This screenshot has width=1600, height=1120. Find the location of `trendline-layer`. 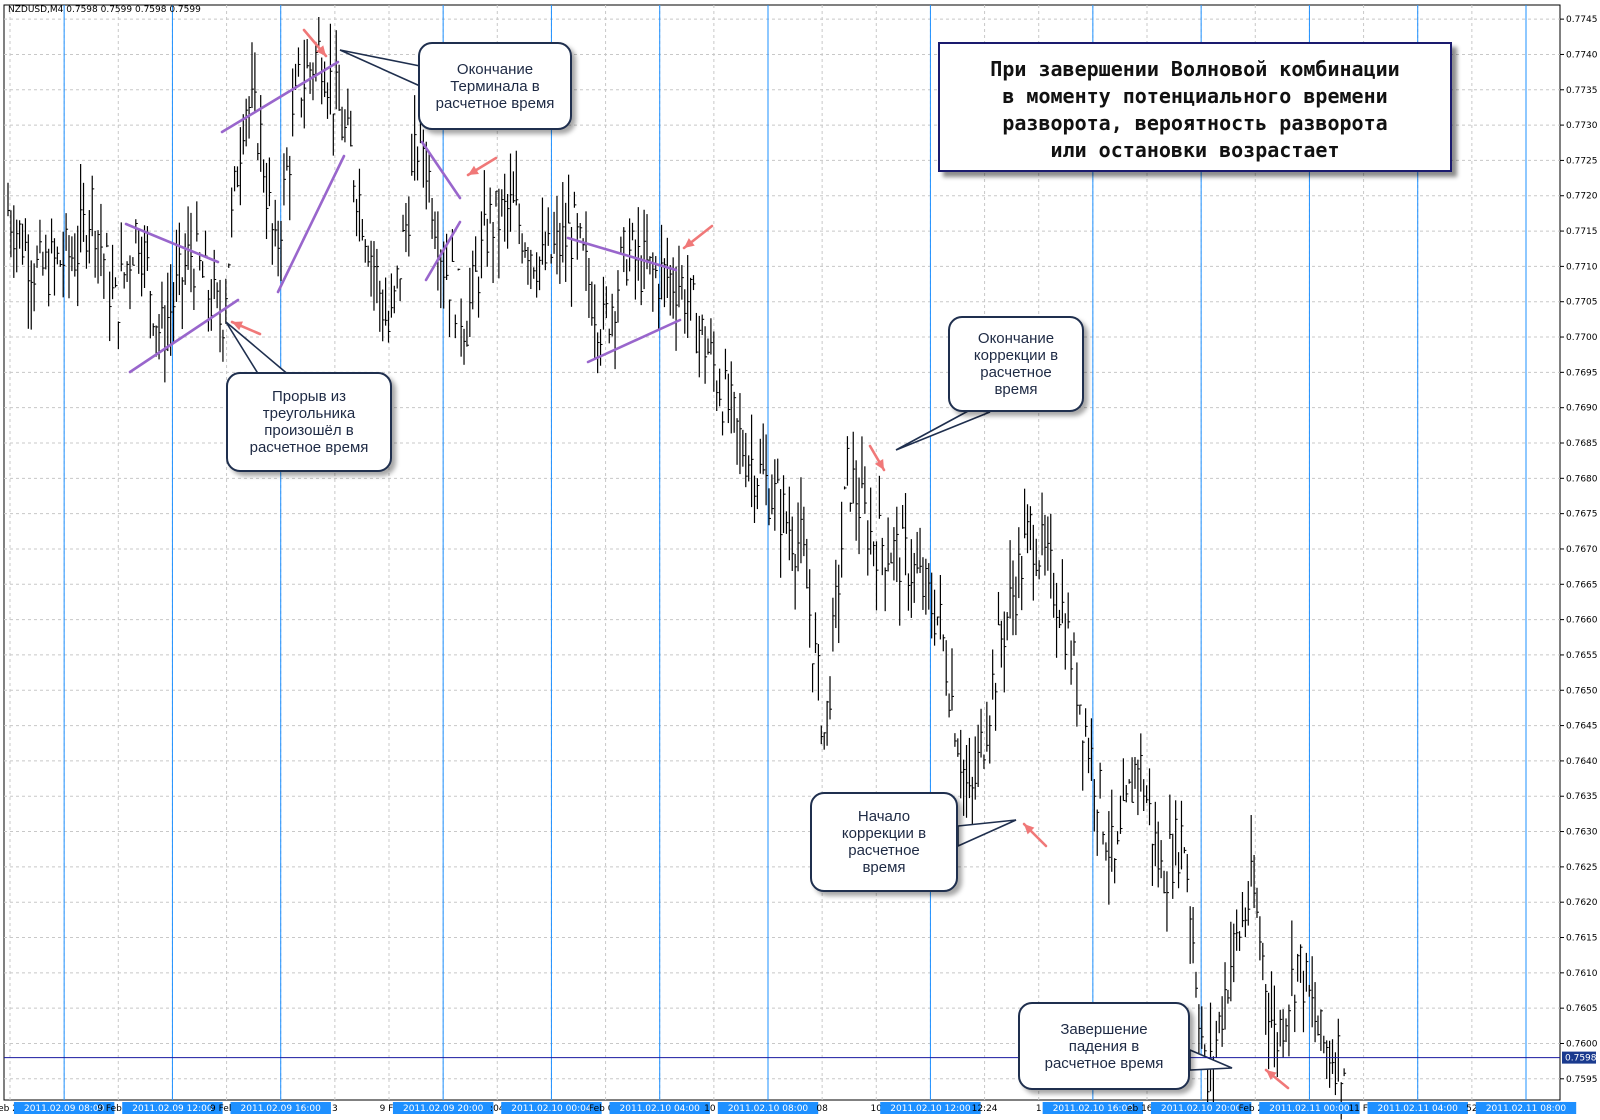

trendline-layer is located at coordinates (403, 217).